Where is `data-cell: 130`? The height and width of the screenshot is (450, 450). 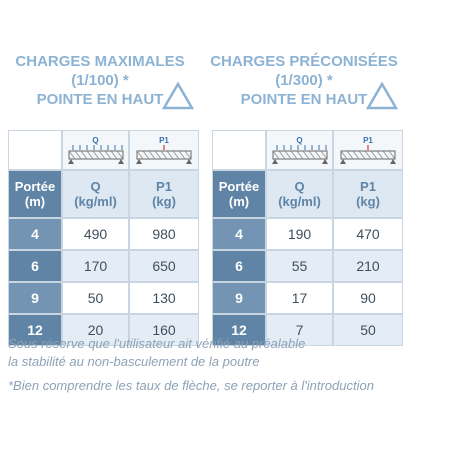 data-cell: 130 is located at coordinates (164, 298).